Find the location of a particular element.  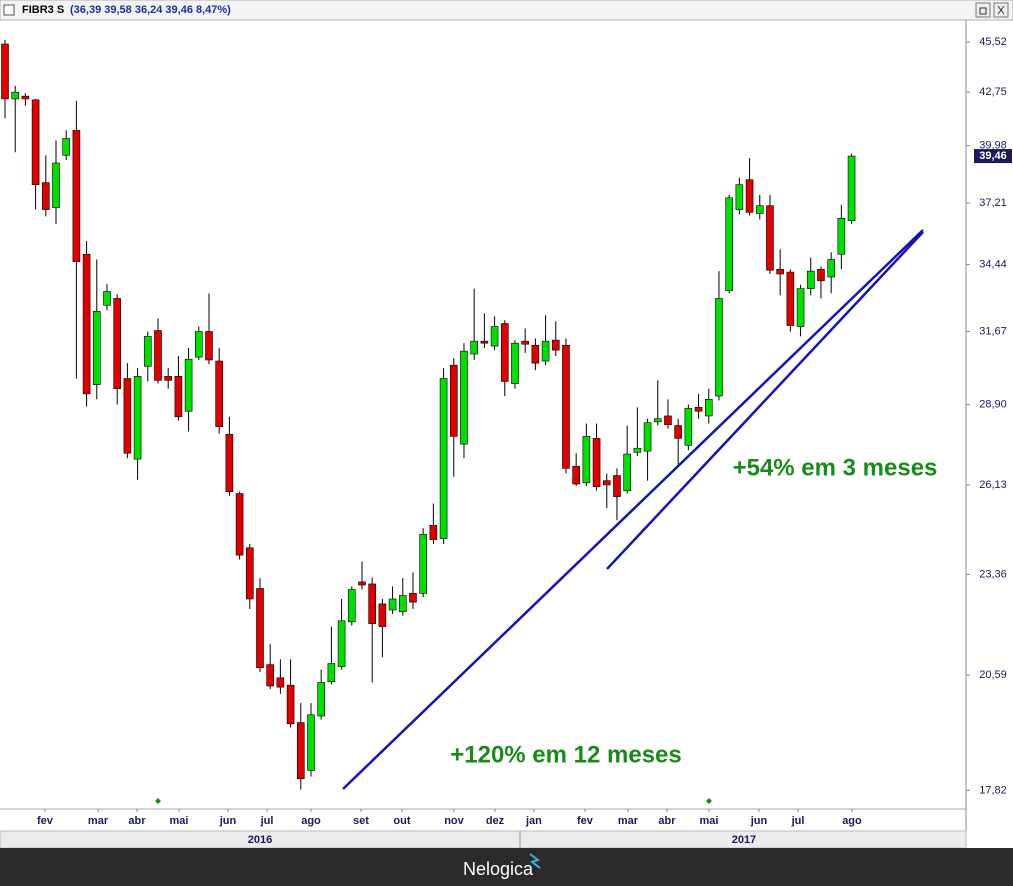

y-tick-label: 42,75 is located at coordinates (993, 92).